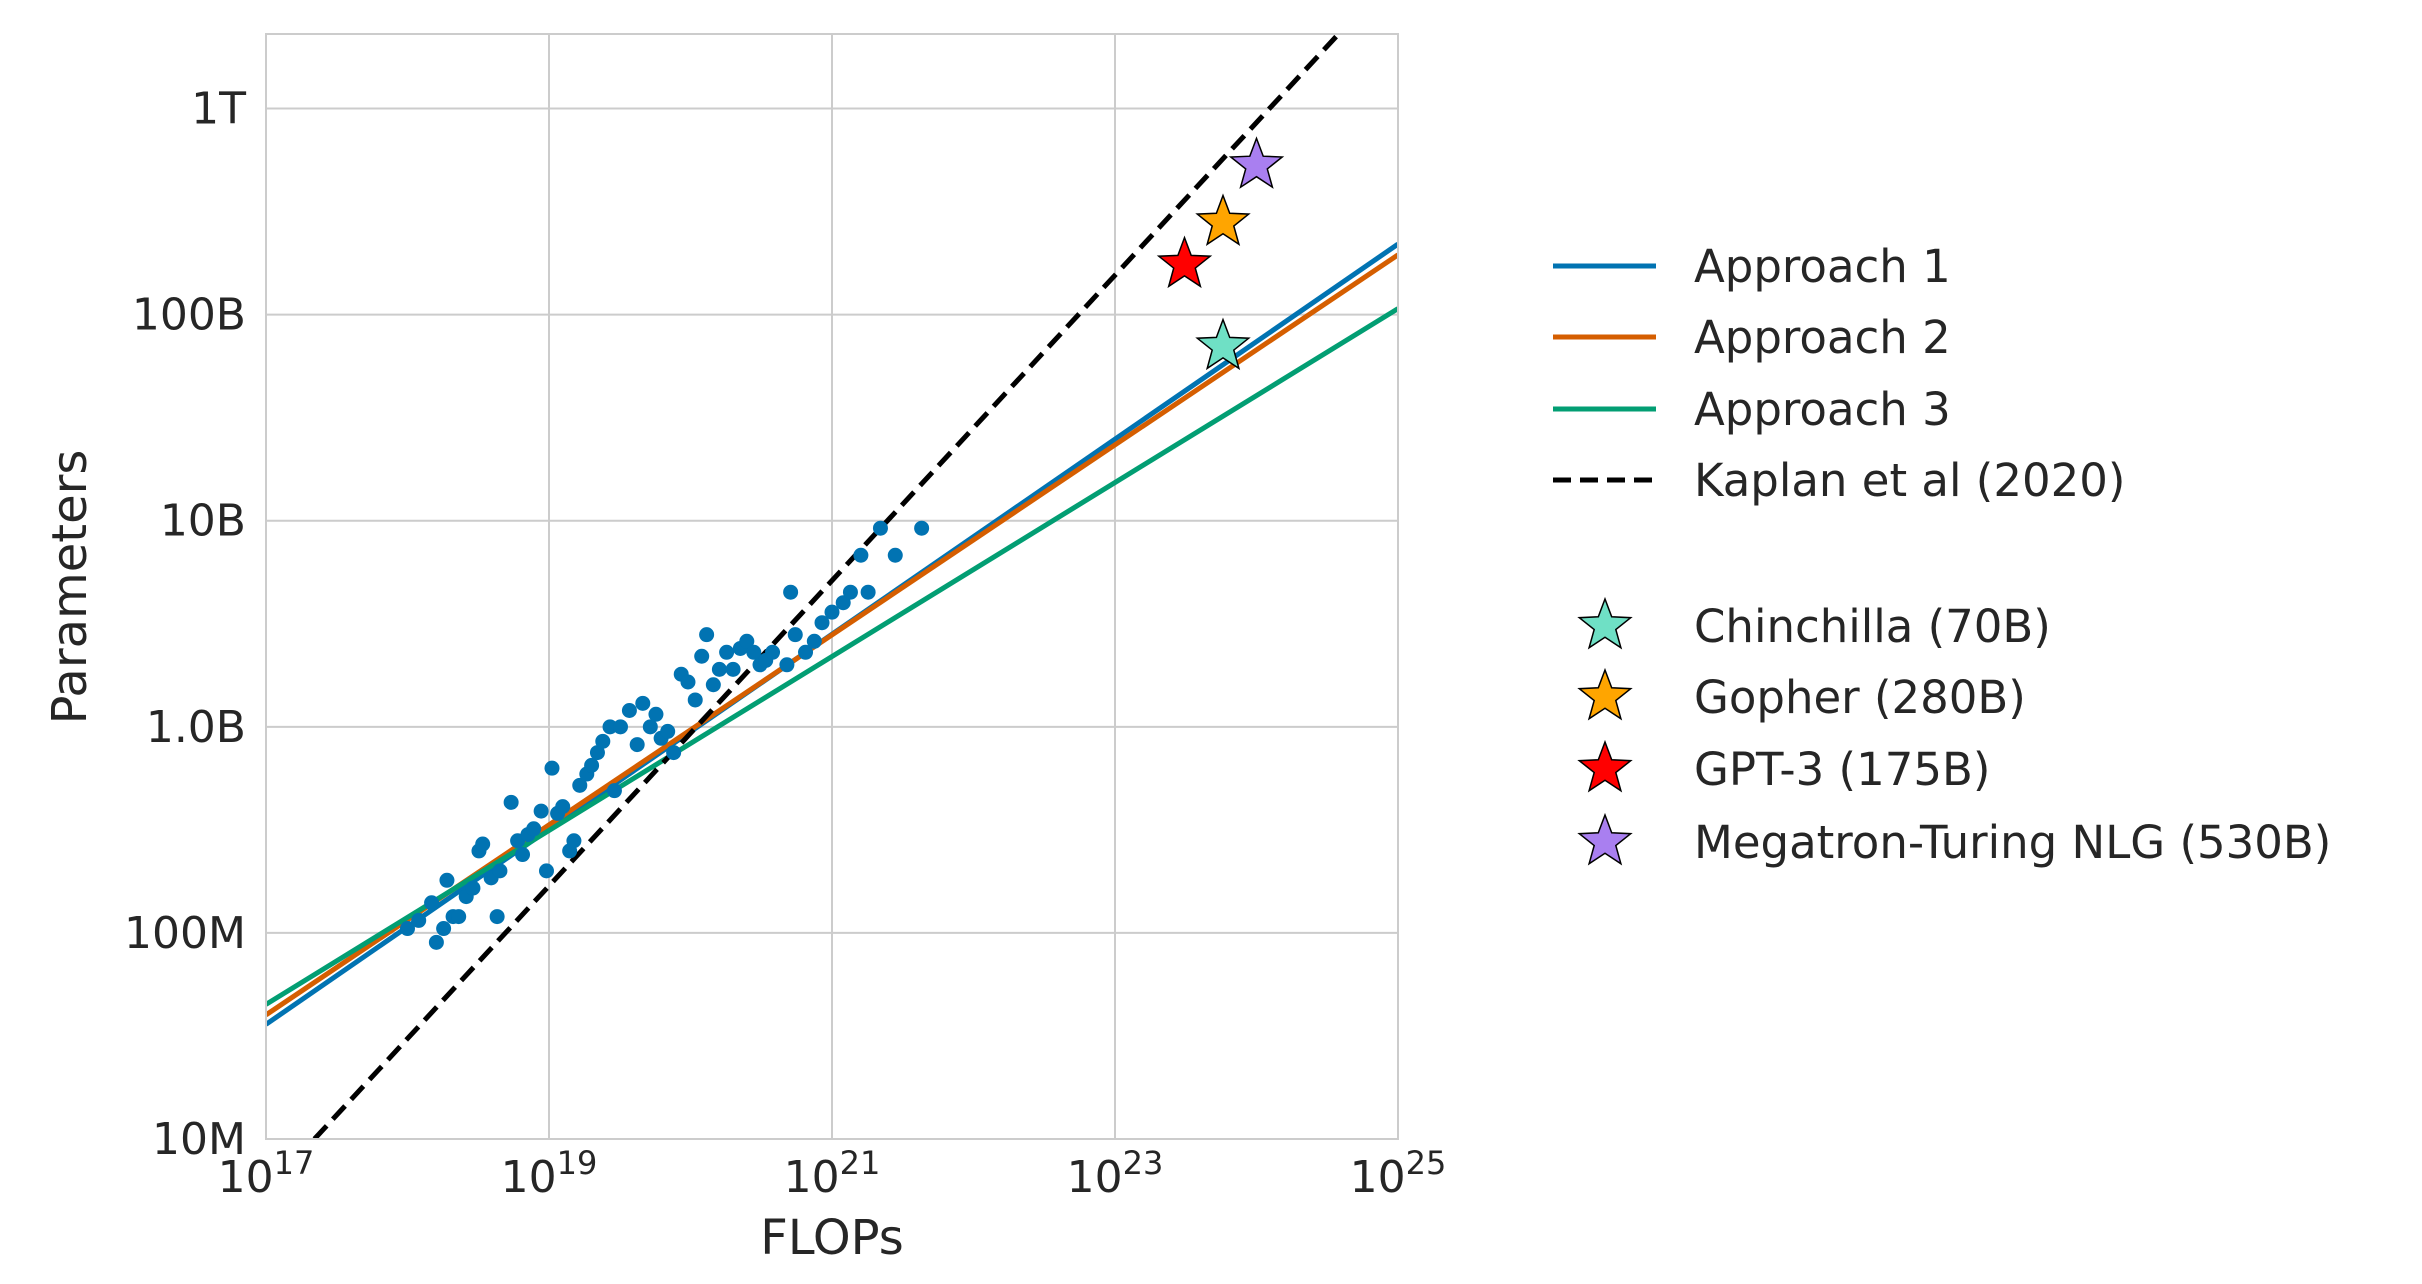 This screenshot has width=2422, height=1284. I want to click on legend-label: Approach 3, so click(1822, 409).